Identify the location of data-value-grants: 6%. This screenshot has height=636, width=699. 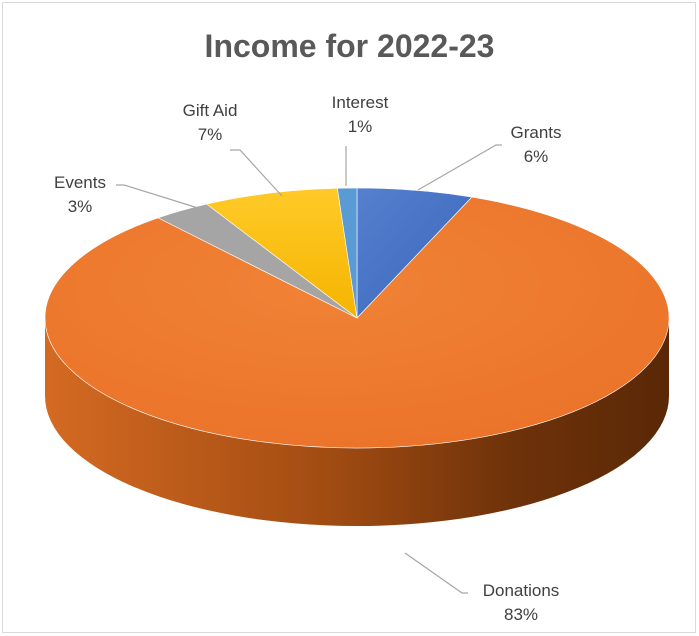
(536, 156).